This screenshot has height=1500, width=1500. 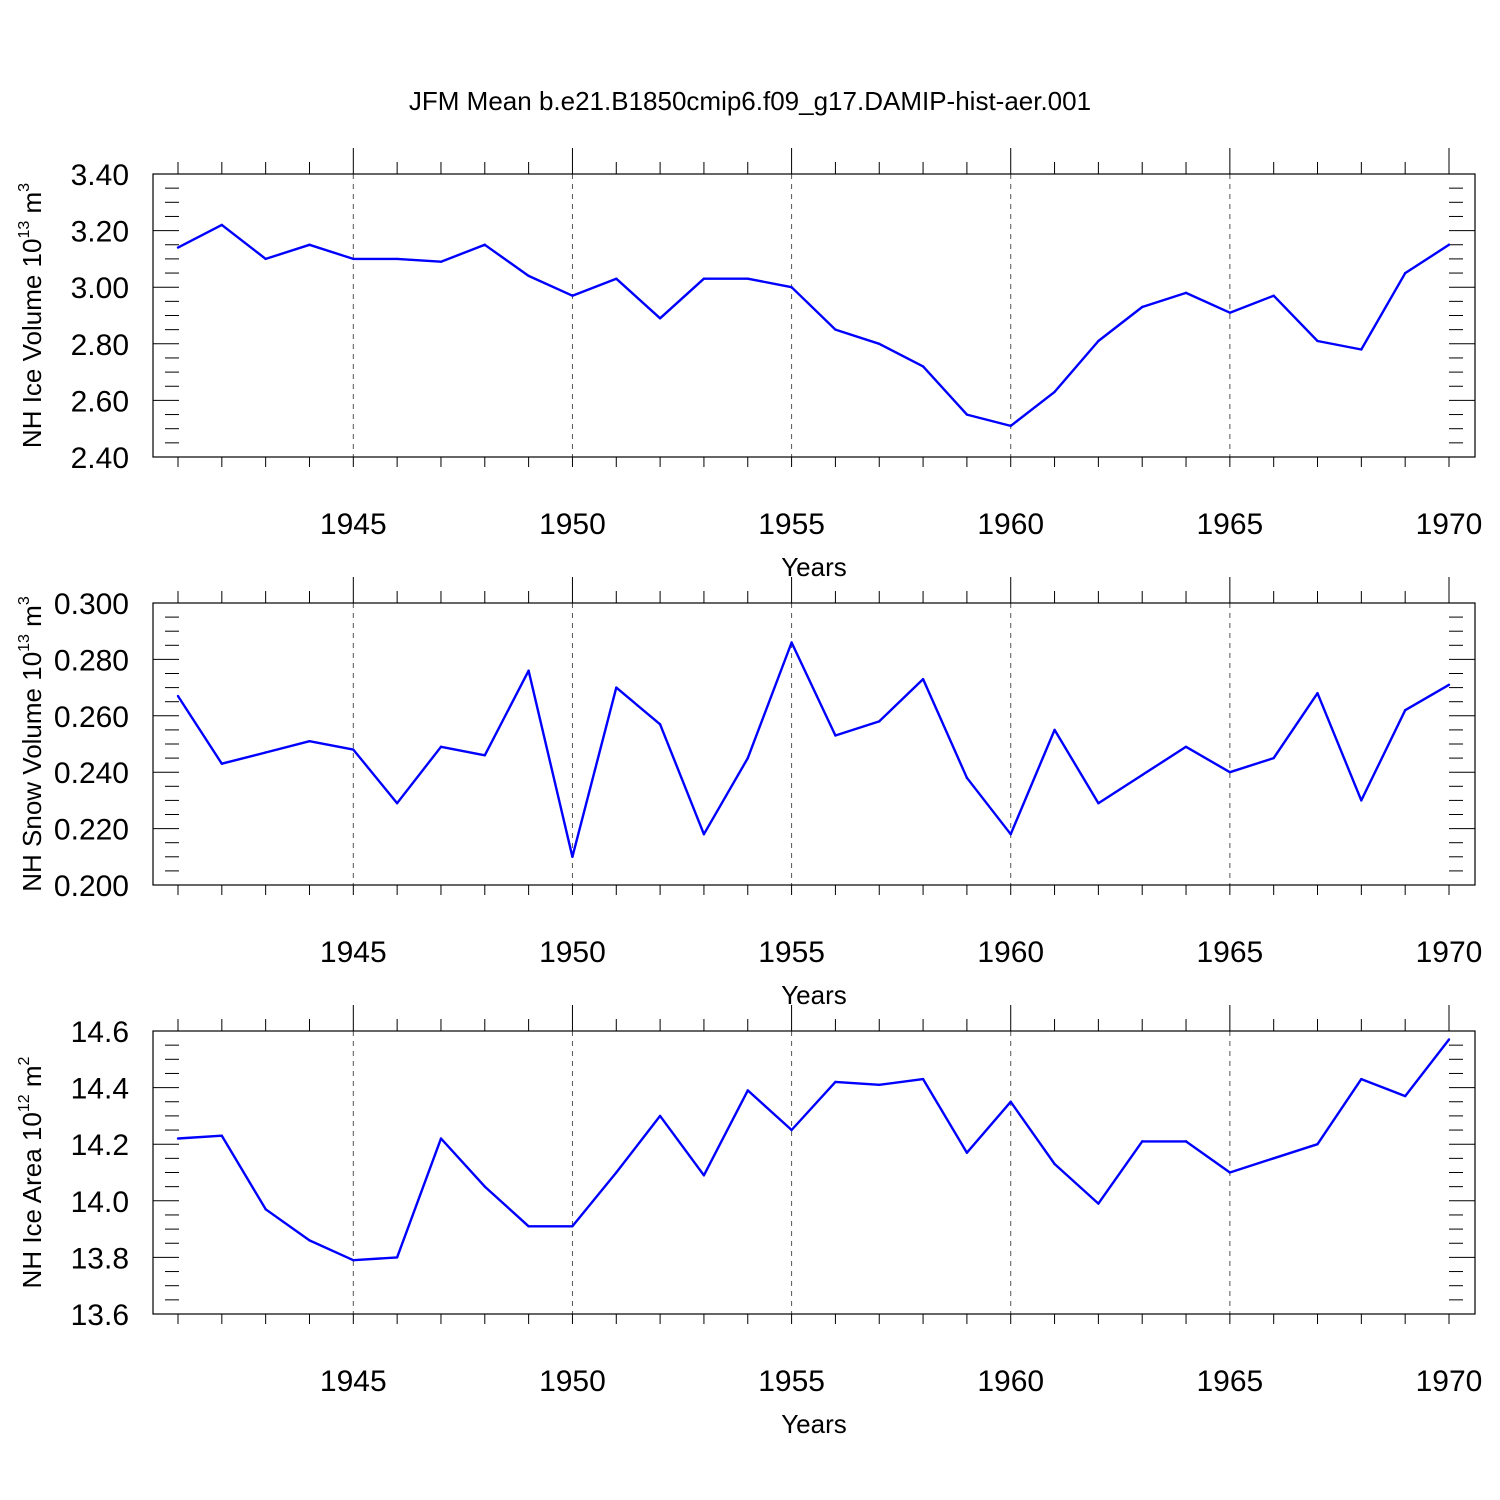 I want to click on y-tick-label: 13.6, so click(x=100, y=1315).